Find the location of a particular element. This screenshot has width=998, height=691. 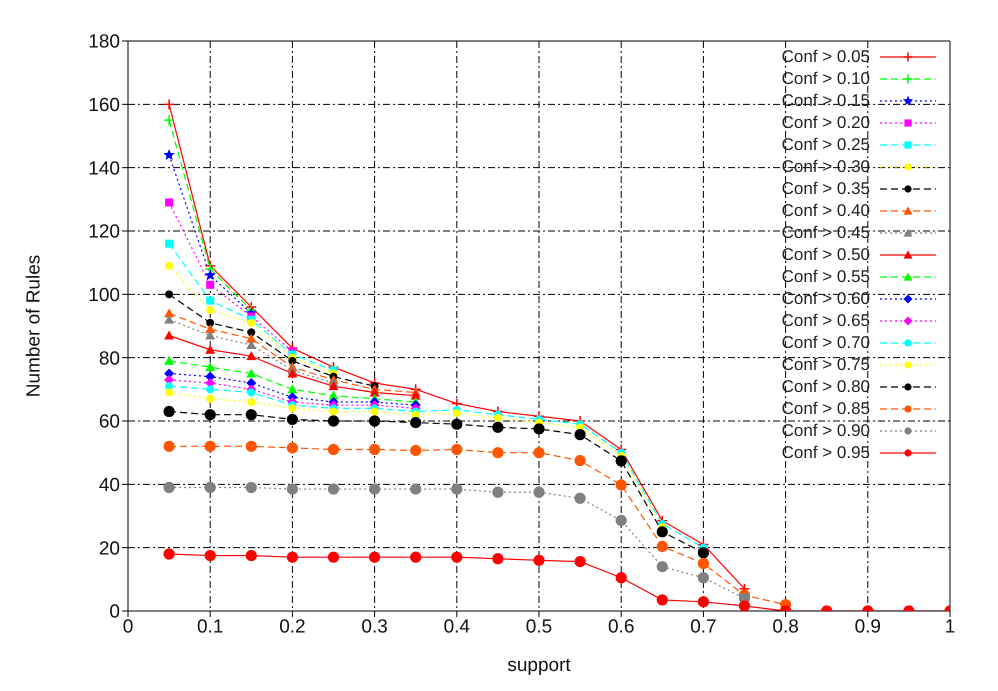

y-tick-label: 40 is located at coordinates (109, 485).